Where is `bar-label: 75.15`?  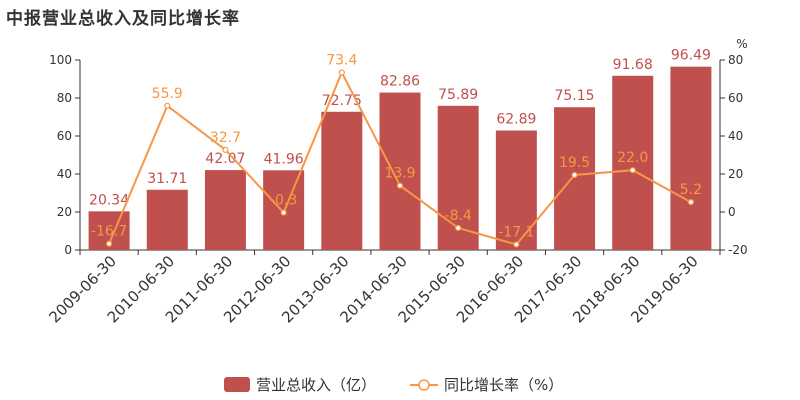 bar-label: 75.15 is located at coordinates (574, 96).